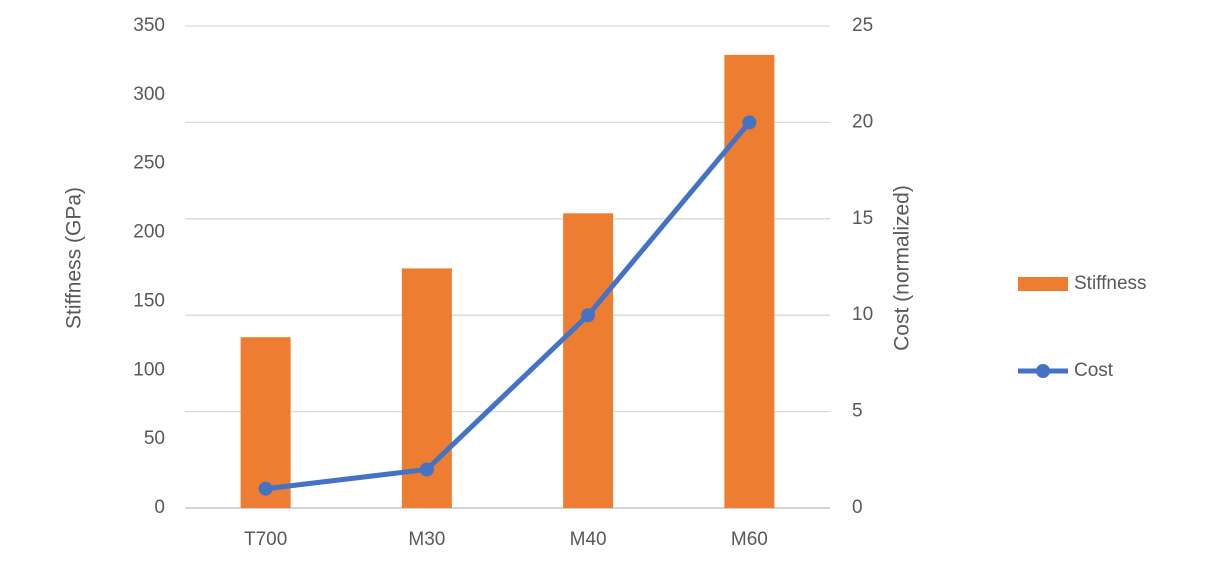 The image size is (1215, 573). I want to click on legend-label: Cost, so click(1094, 370).